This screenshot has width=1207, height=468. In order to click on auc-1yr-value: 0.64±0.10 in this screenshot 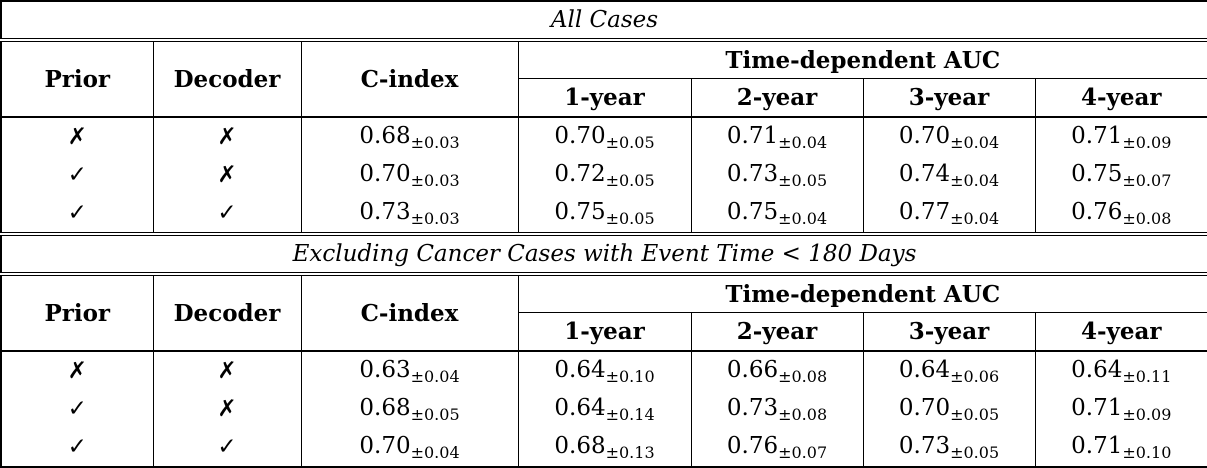, I will do `click(604, 370)`.